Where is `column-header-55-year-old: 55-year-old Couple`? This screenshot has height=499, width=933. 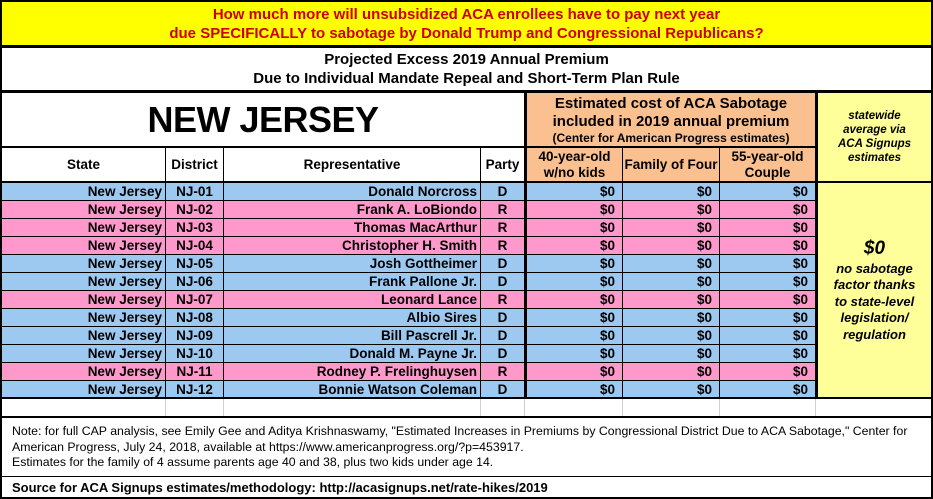 column-header-55-year-old: 55-year-old Couple is located at coordinates (768, 165).